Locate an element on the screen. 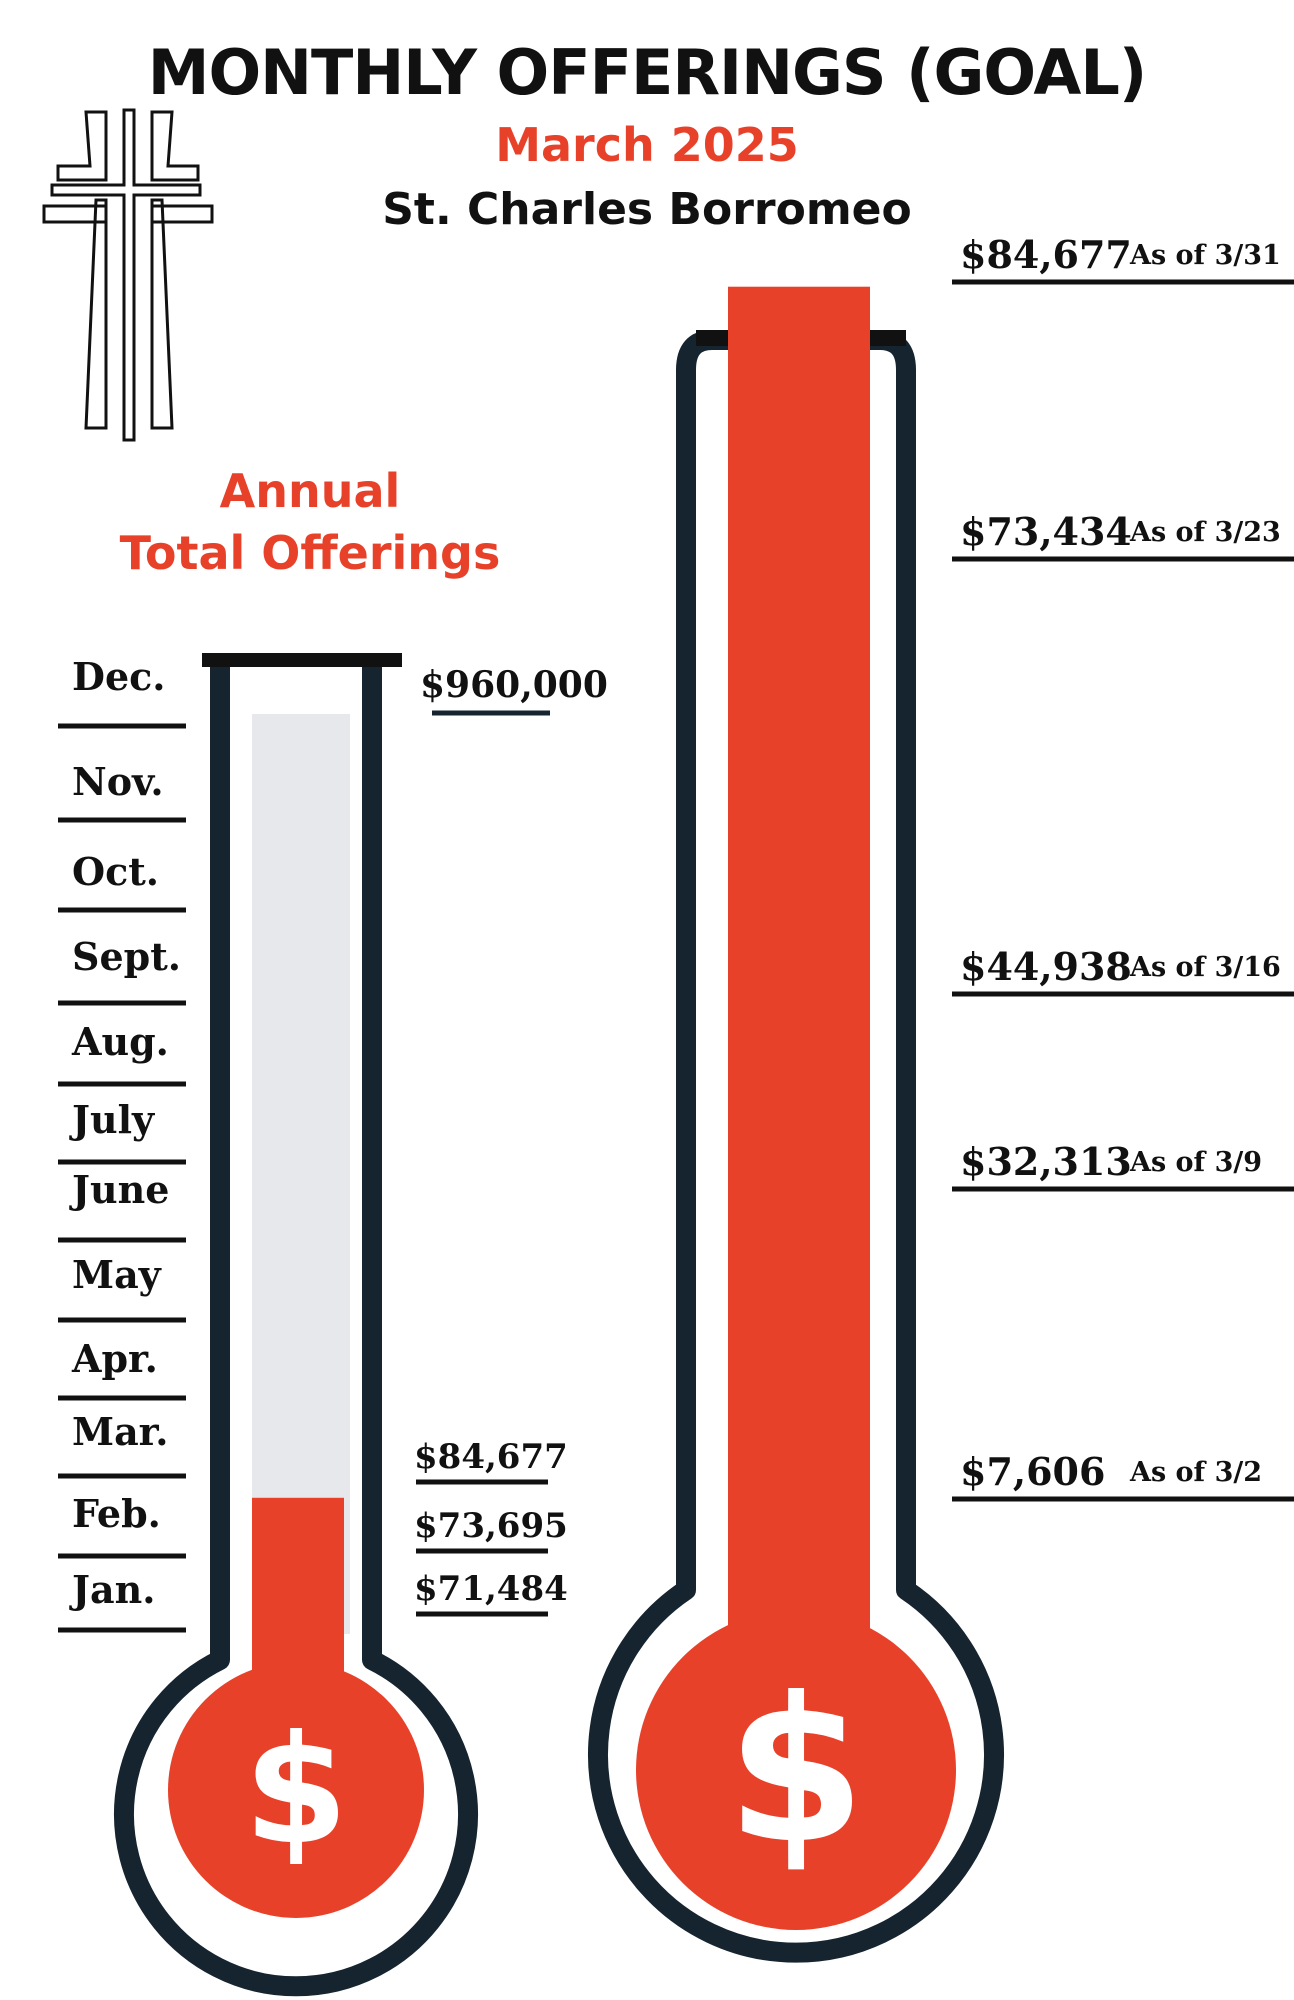  monthly-bulb is located at coordinates (796, 1770).